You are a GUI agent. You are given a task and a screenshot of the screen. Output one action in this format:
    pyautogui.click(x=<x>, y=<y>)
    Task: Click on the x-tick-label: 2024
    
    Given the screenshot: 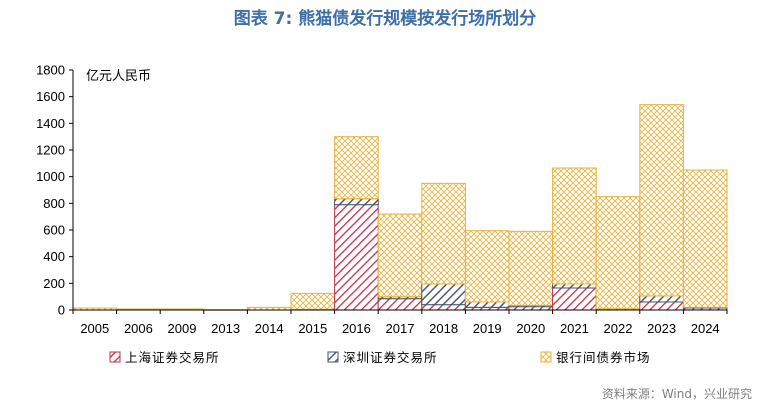 What is the action you would take?
    pyautogui.click(x=705, y=328)
    